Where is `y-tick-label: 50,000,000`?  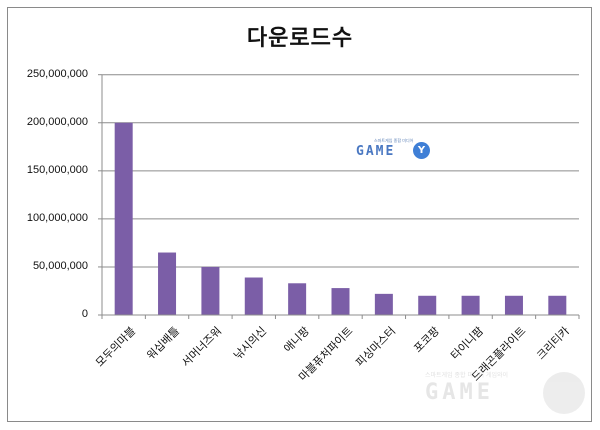 y-tick-label: 50,000,000 is located at coordinates (60, 265).